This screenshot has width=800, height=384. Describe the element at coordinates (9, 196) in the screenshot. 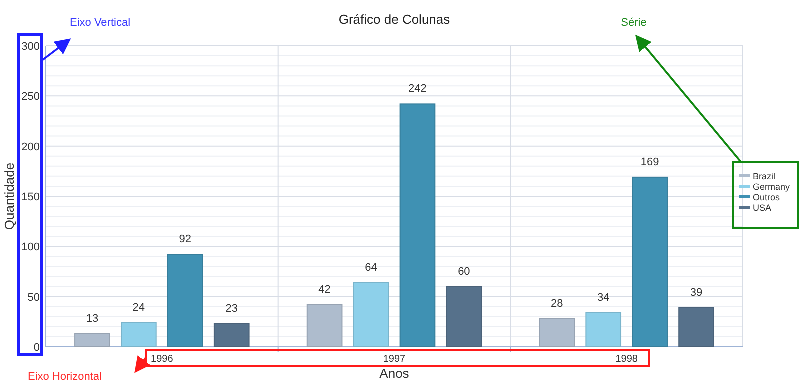

I see `y-axis-title: Quantidade` at that location.